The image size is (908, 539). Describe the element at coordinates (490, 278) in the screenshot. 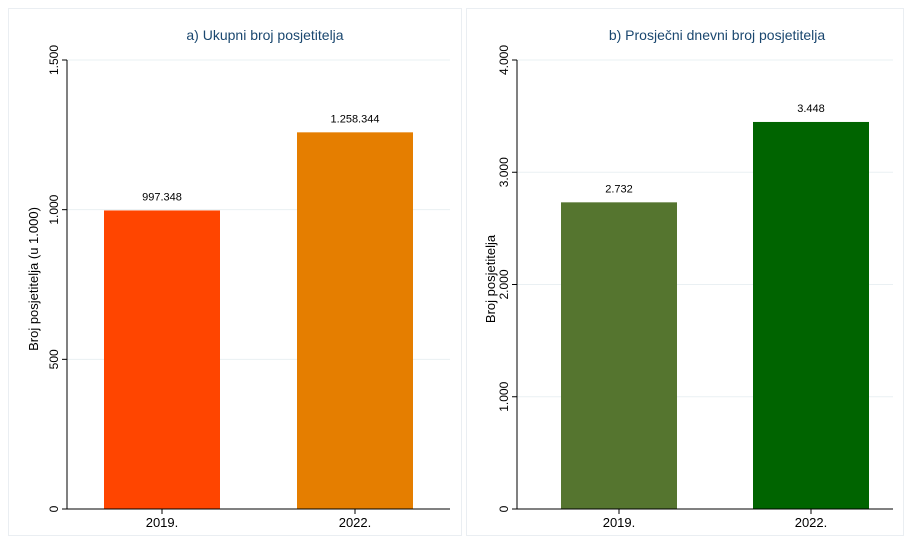

I see `y-axis-label: Broj posjetitelja` at that location.